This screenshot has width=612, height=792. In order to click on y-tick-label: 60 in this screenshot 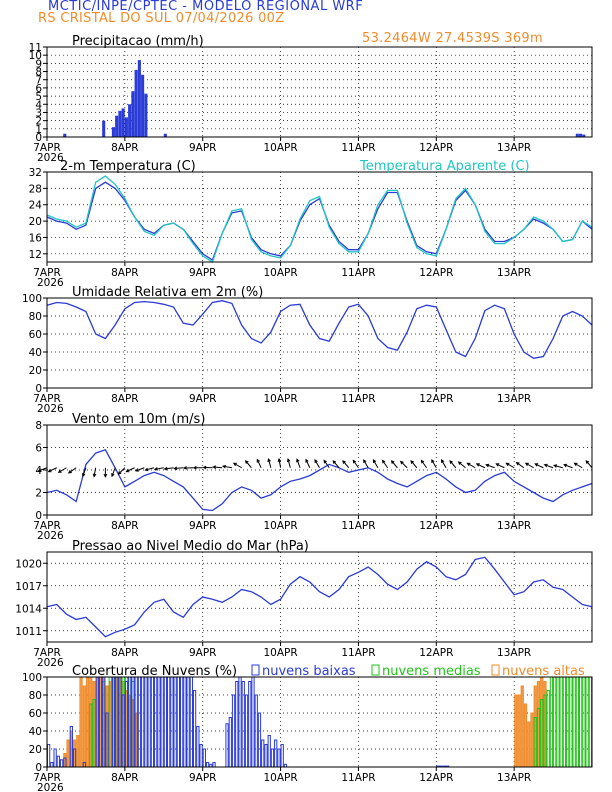, I will do `click(35, 335)`.